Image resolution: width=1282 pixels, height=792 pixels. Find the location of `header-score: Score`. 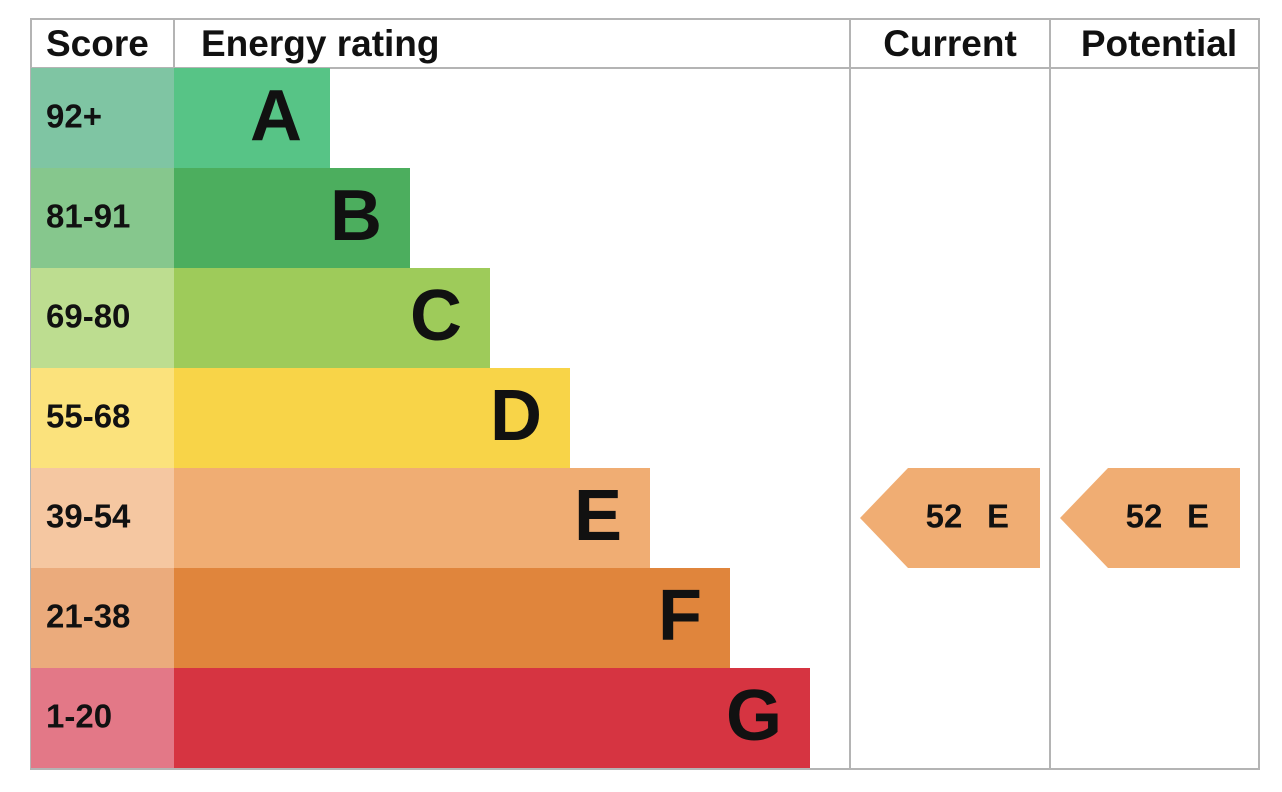

header-score: Score is located at coordinates (97, 43).